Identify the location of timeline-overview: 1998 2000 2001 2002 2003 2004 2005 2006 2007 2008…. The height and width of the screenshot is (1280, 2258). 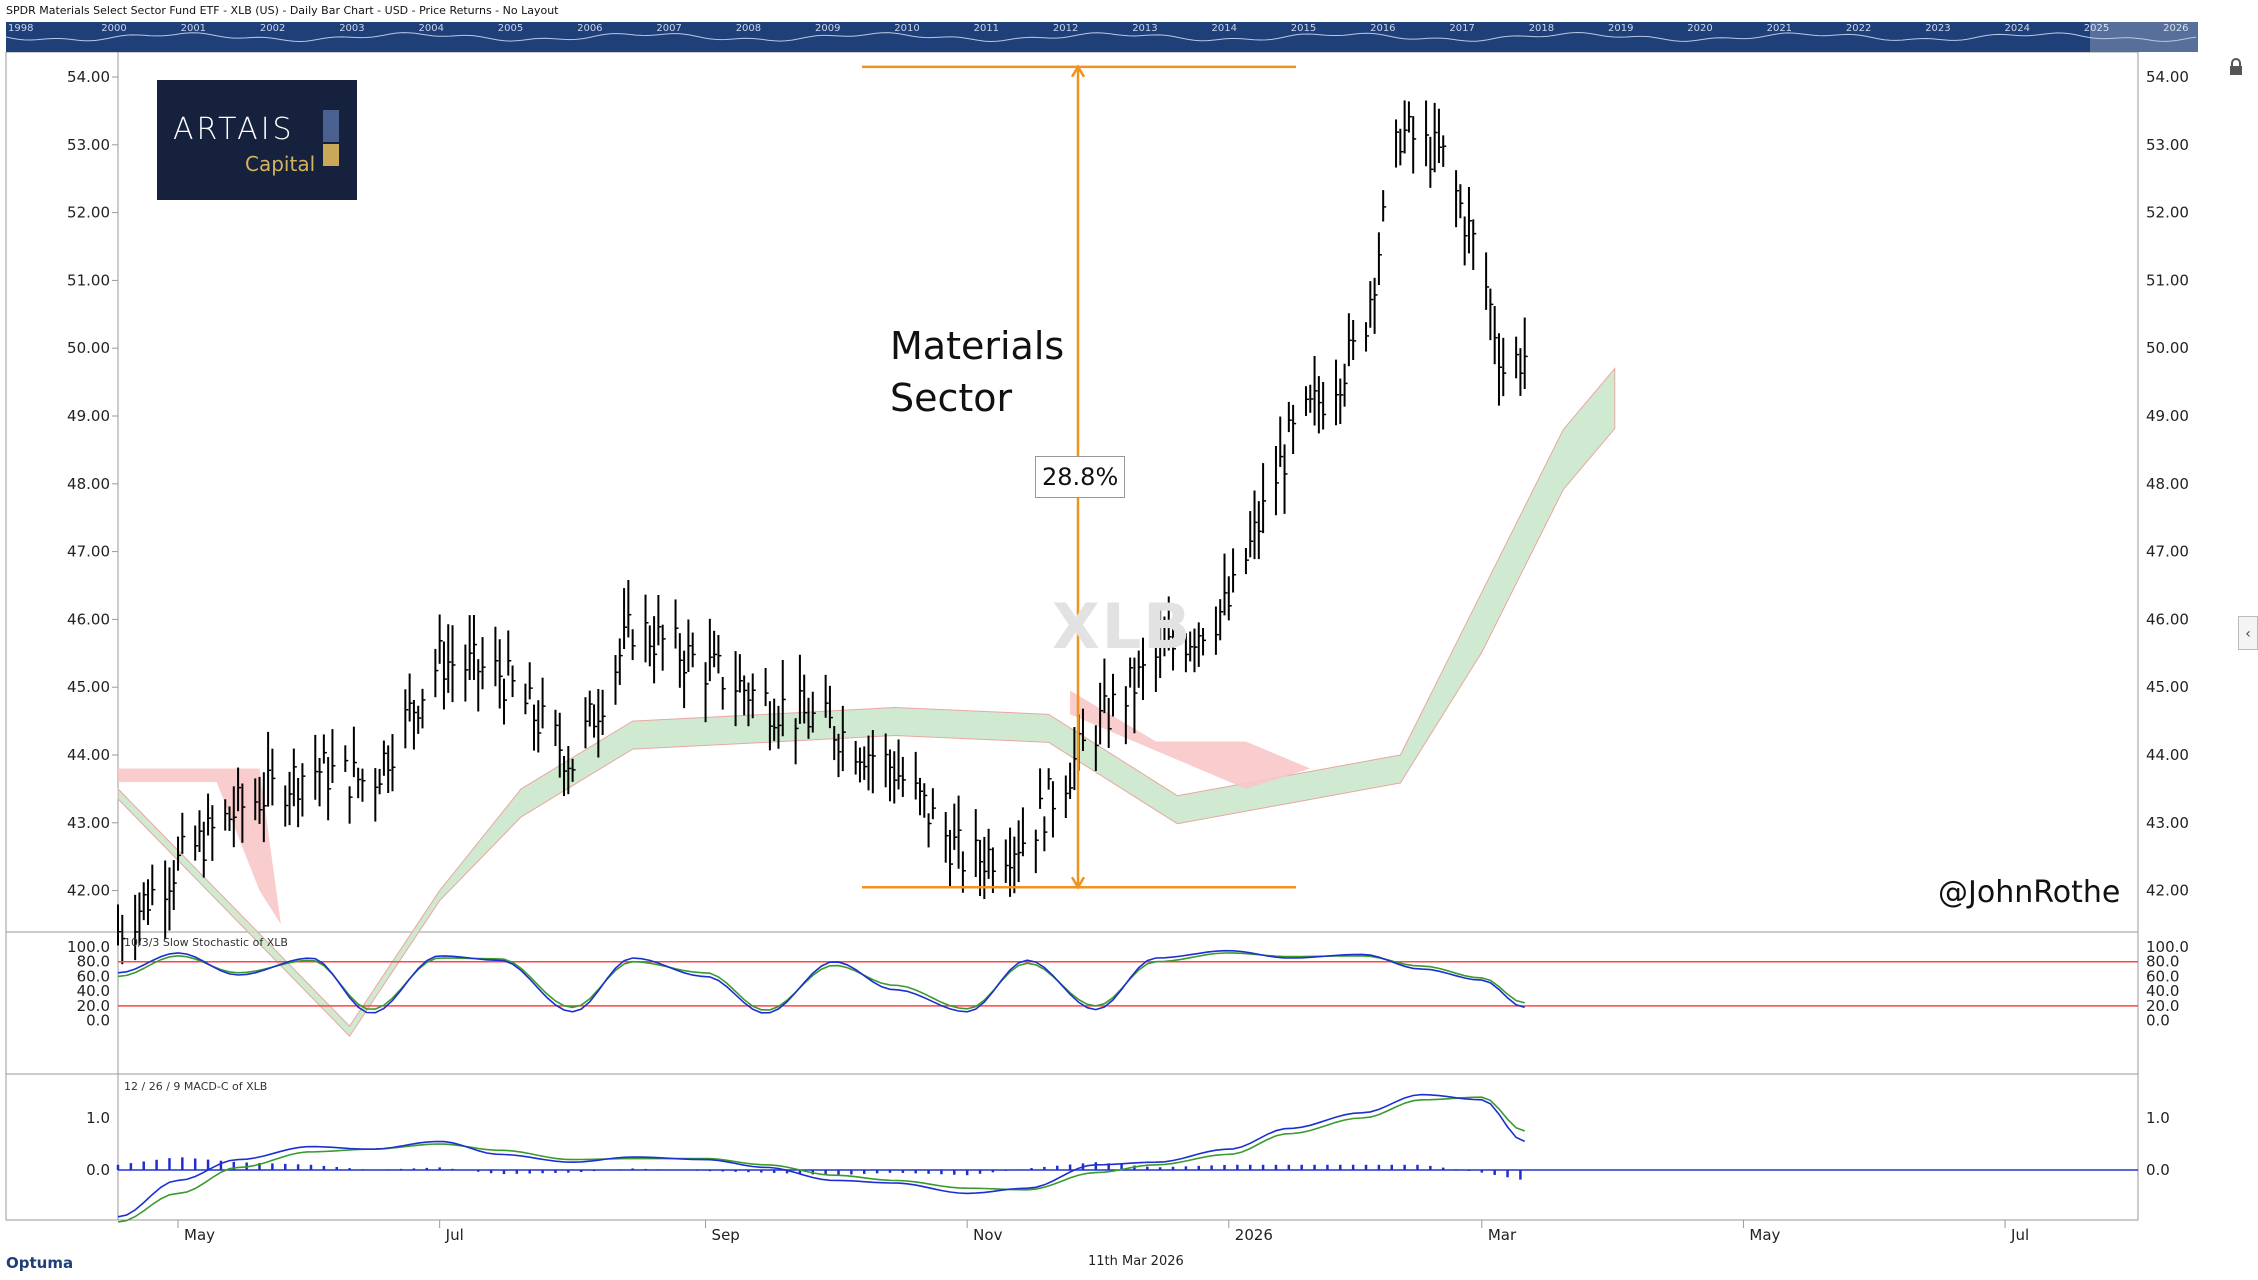
(1102, 37).